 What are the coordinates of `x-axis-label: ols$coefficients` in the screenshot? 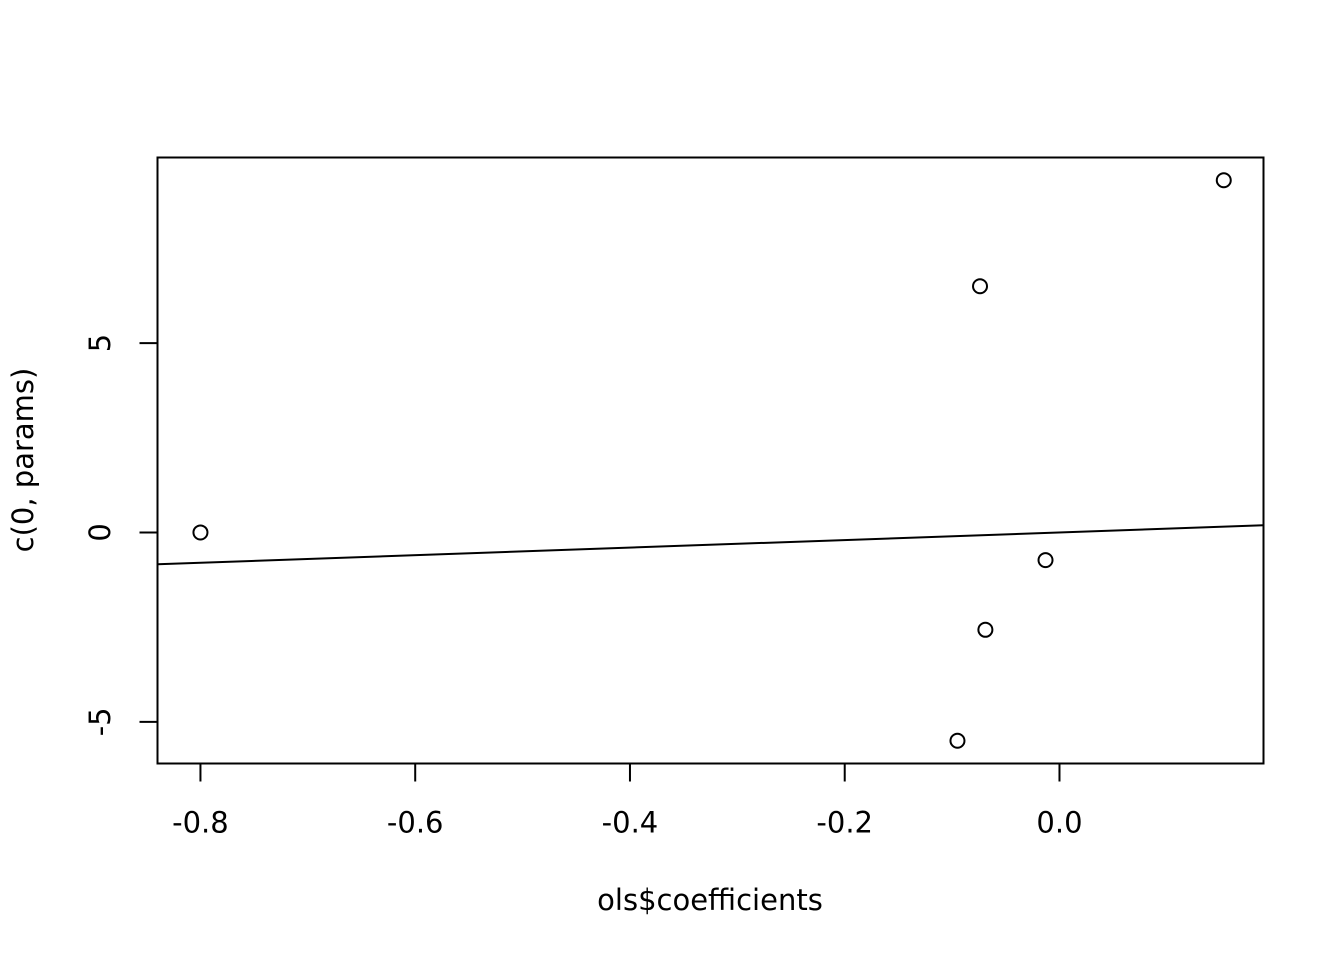 It's located at (710, 900).